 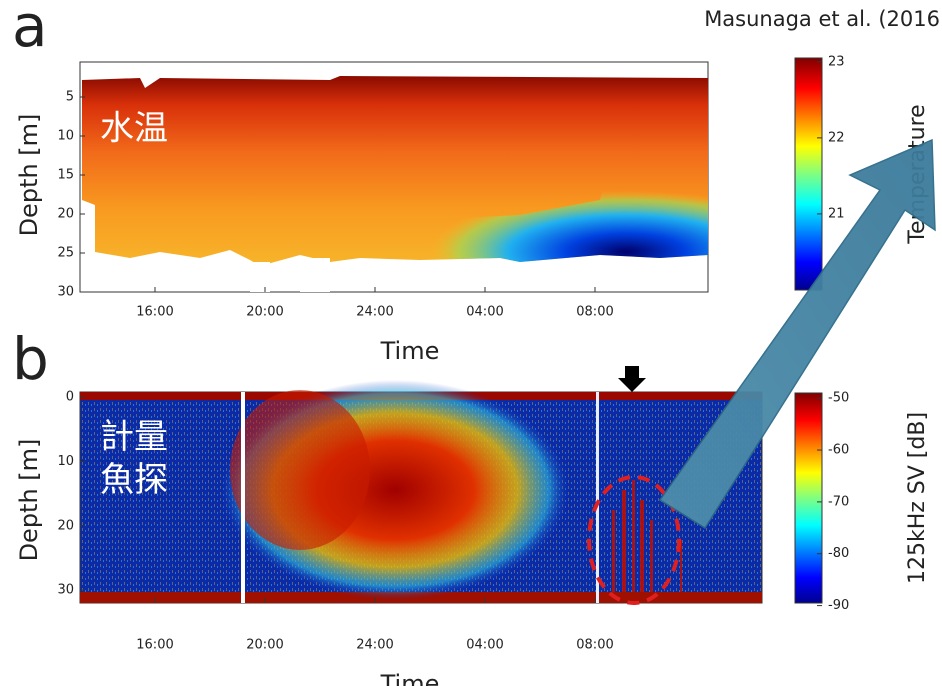 I want to click on y-tick-label: 5, so click(x=70, y=97).